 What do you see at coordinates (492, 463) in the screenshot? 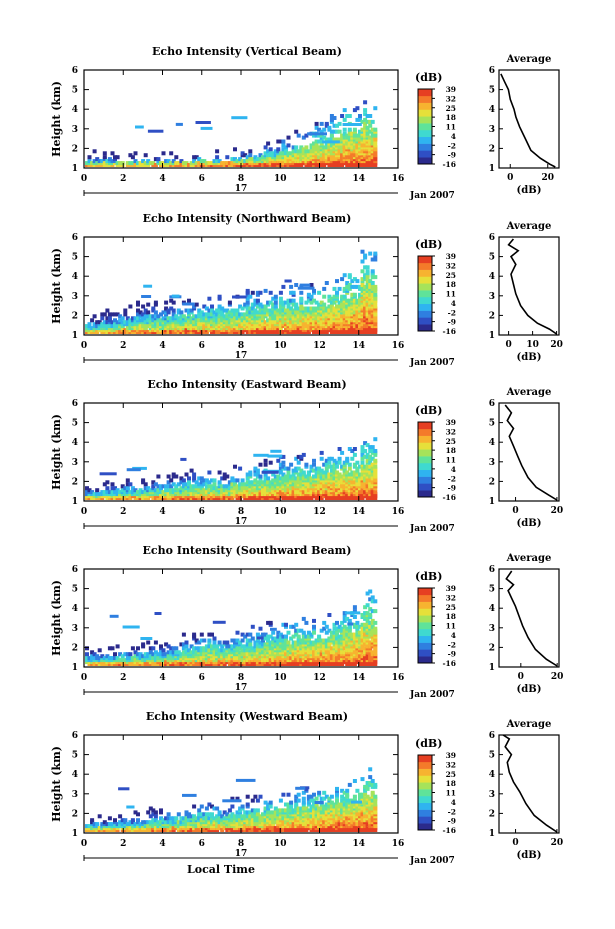
I see `average-y-tick-label: 3` at bounding box center [492, 463].